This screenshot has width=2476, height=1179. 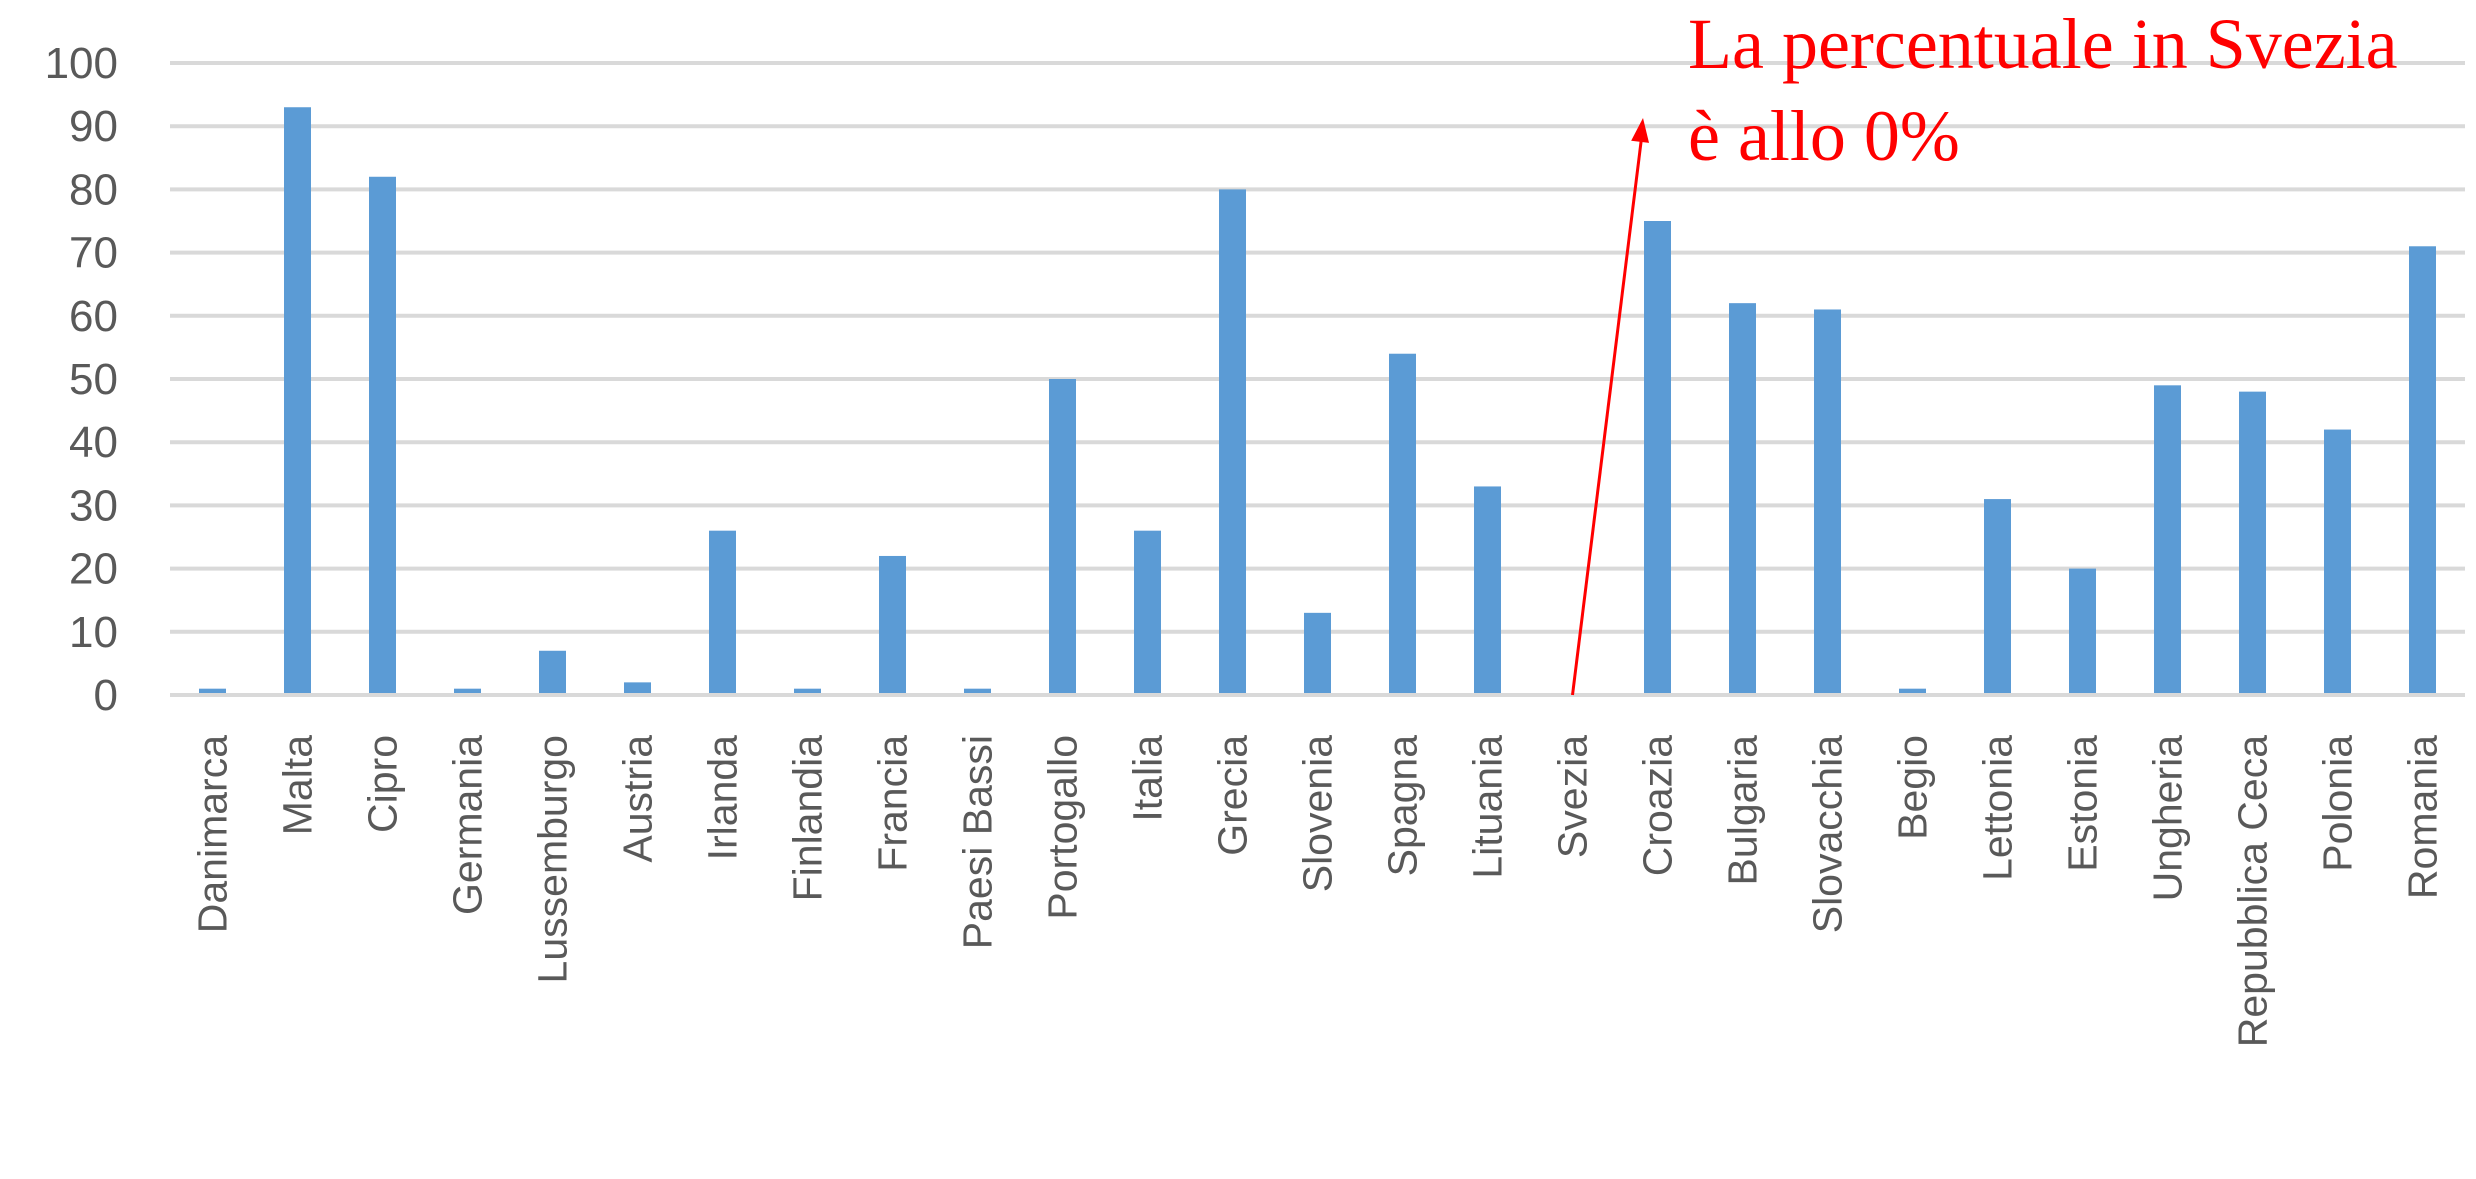 What do you see at coordinates (1743, 810) in the screenshot?
I see `x-tick-label-bulgaria: Bulgaria` at bounding box center [1743, 810].